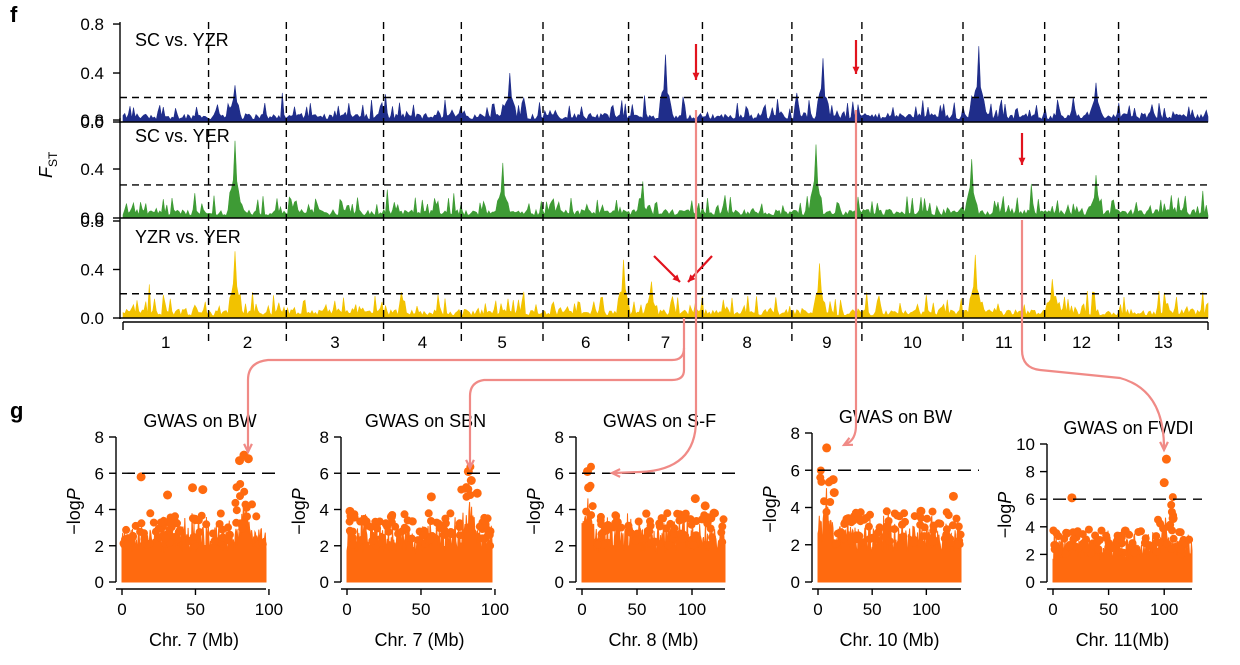 Image resolution: width=1240 pixels, height=665 pixels. What do you see at coordinates (1123, 640) in the screenshot?
I see `gwas-xlabel: Chr. 11(Mb)` at bounding box center [1123, 640].